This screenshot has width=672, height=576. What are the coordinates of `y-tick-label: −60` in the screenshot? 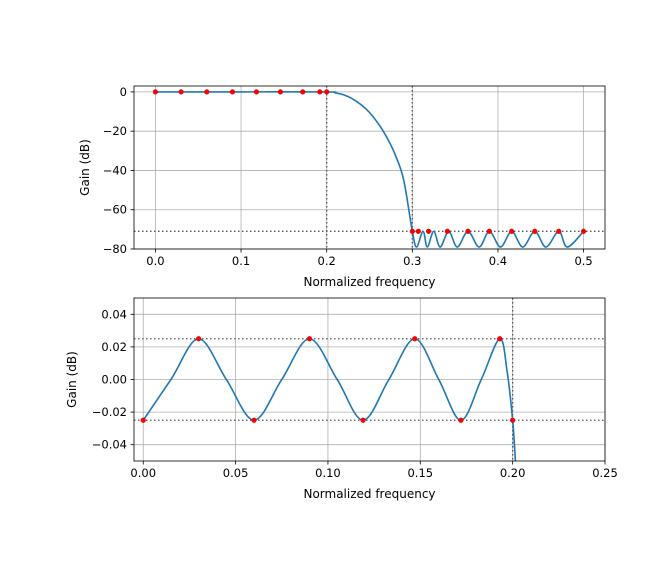 It's located at (115, 210).